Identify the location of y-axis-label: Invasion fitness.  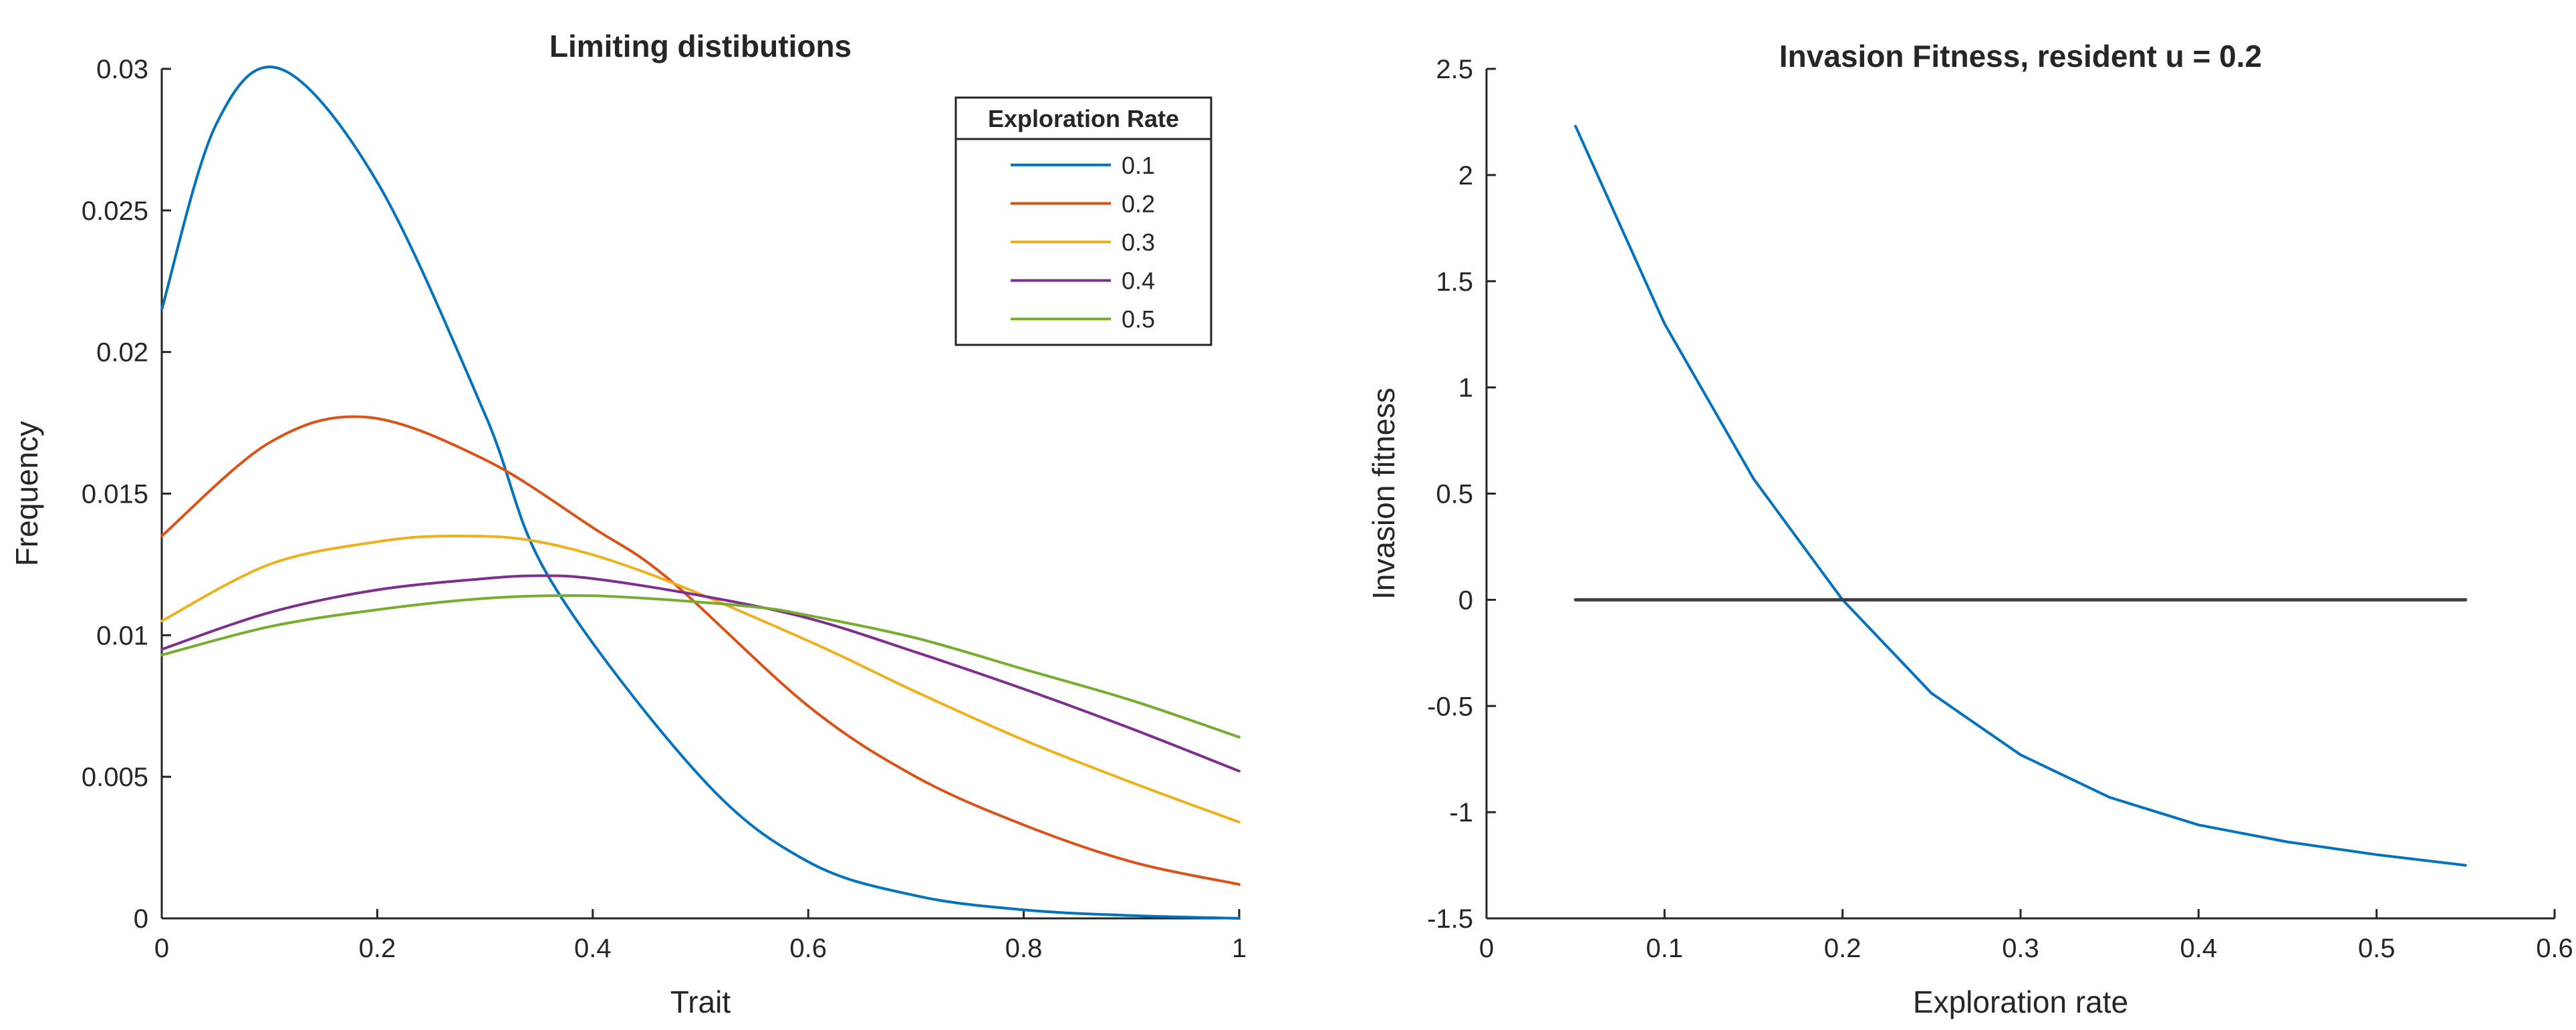
(1383, 494).